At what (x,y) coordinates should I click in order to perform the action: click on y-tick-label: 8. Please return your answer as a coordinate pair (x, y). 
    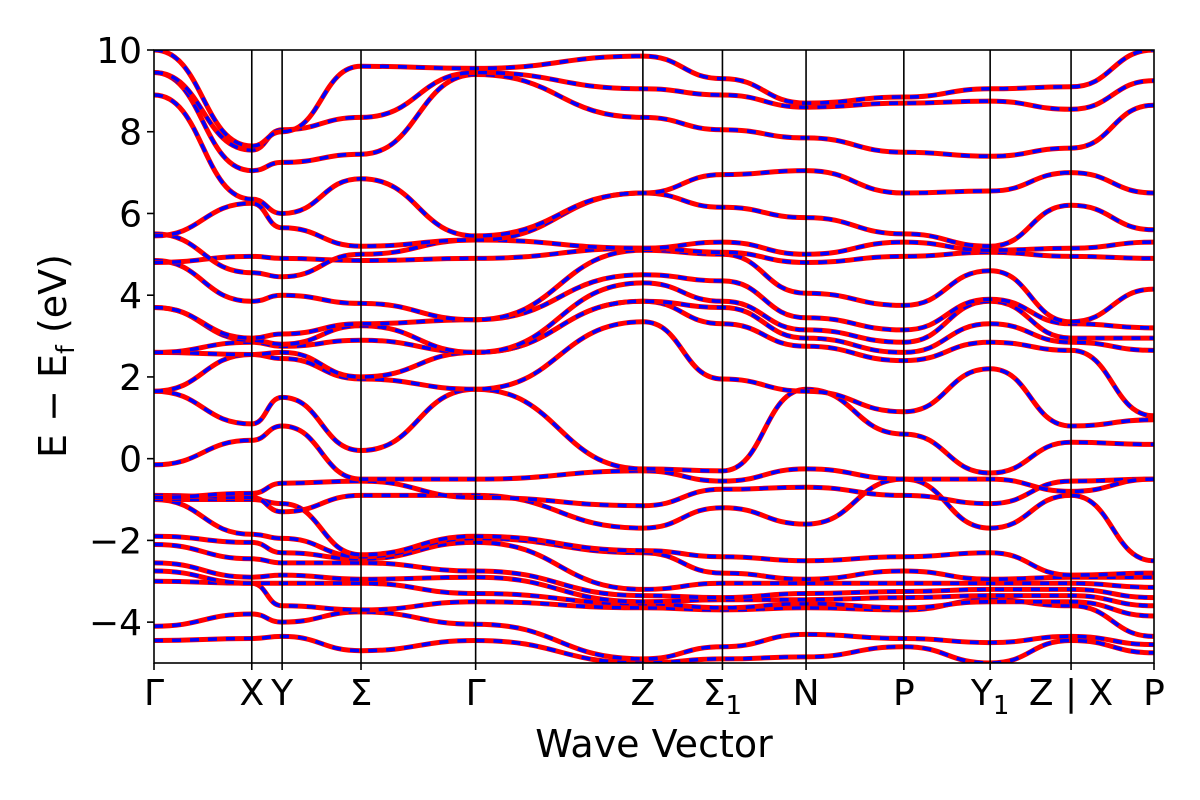
    Looking at the image, I should click on (130, 133).